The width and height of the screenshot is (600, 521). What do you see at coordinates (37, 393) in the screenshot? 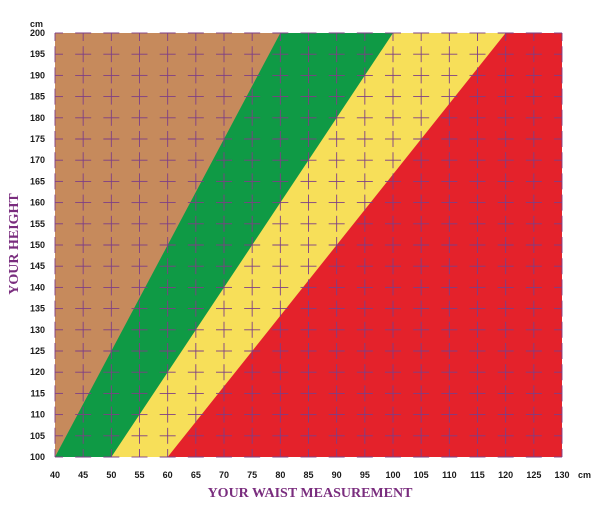
I see `y-tick-label: 115` at bounding box center [37, 393].